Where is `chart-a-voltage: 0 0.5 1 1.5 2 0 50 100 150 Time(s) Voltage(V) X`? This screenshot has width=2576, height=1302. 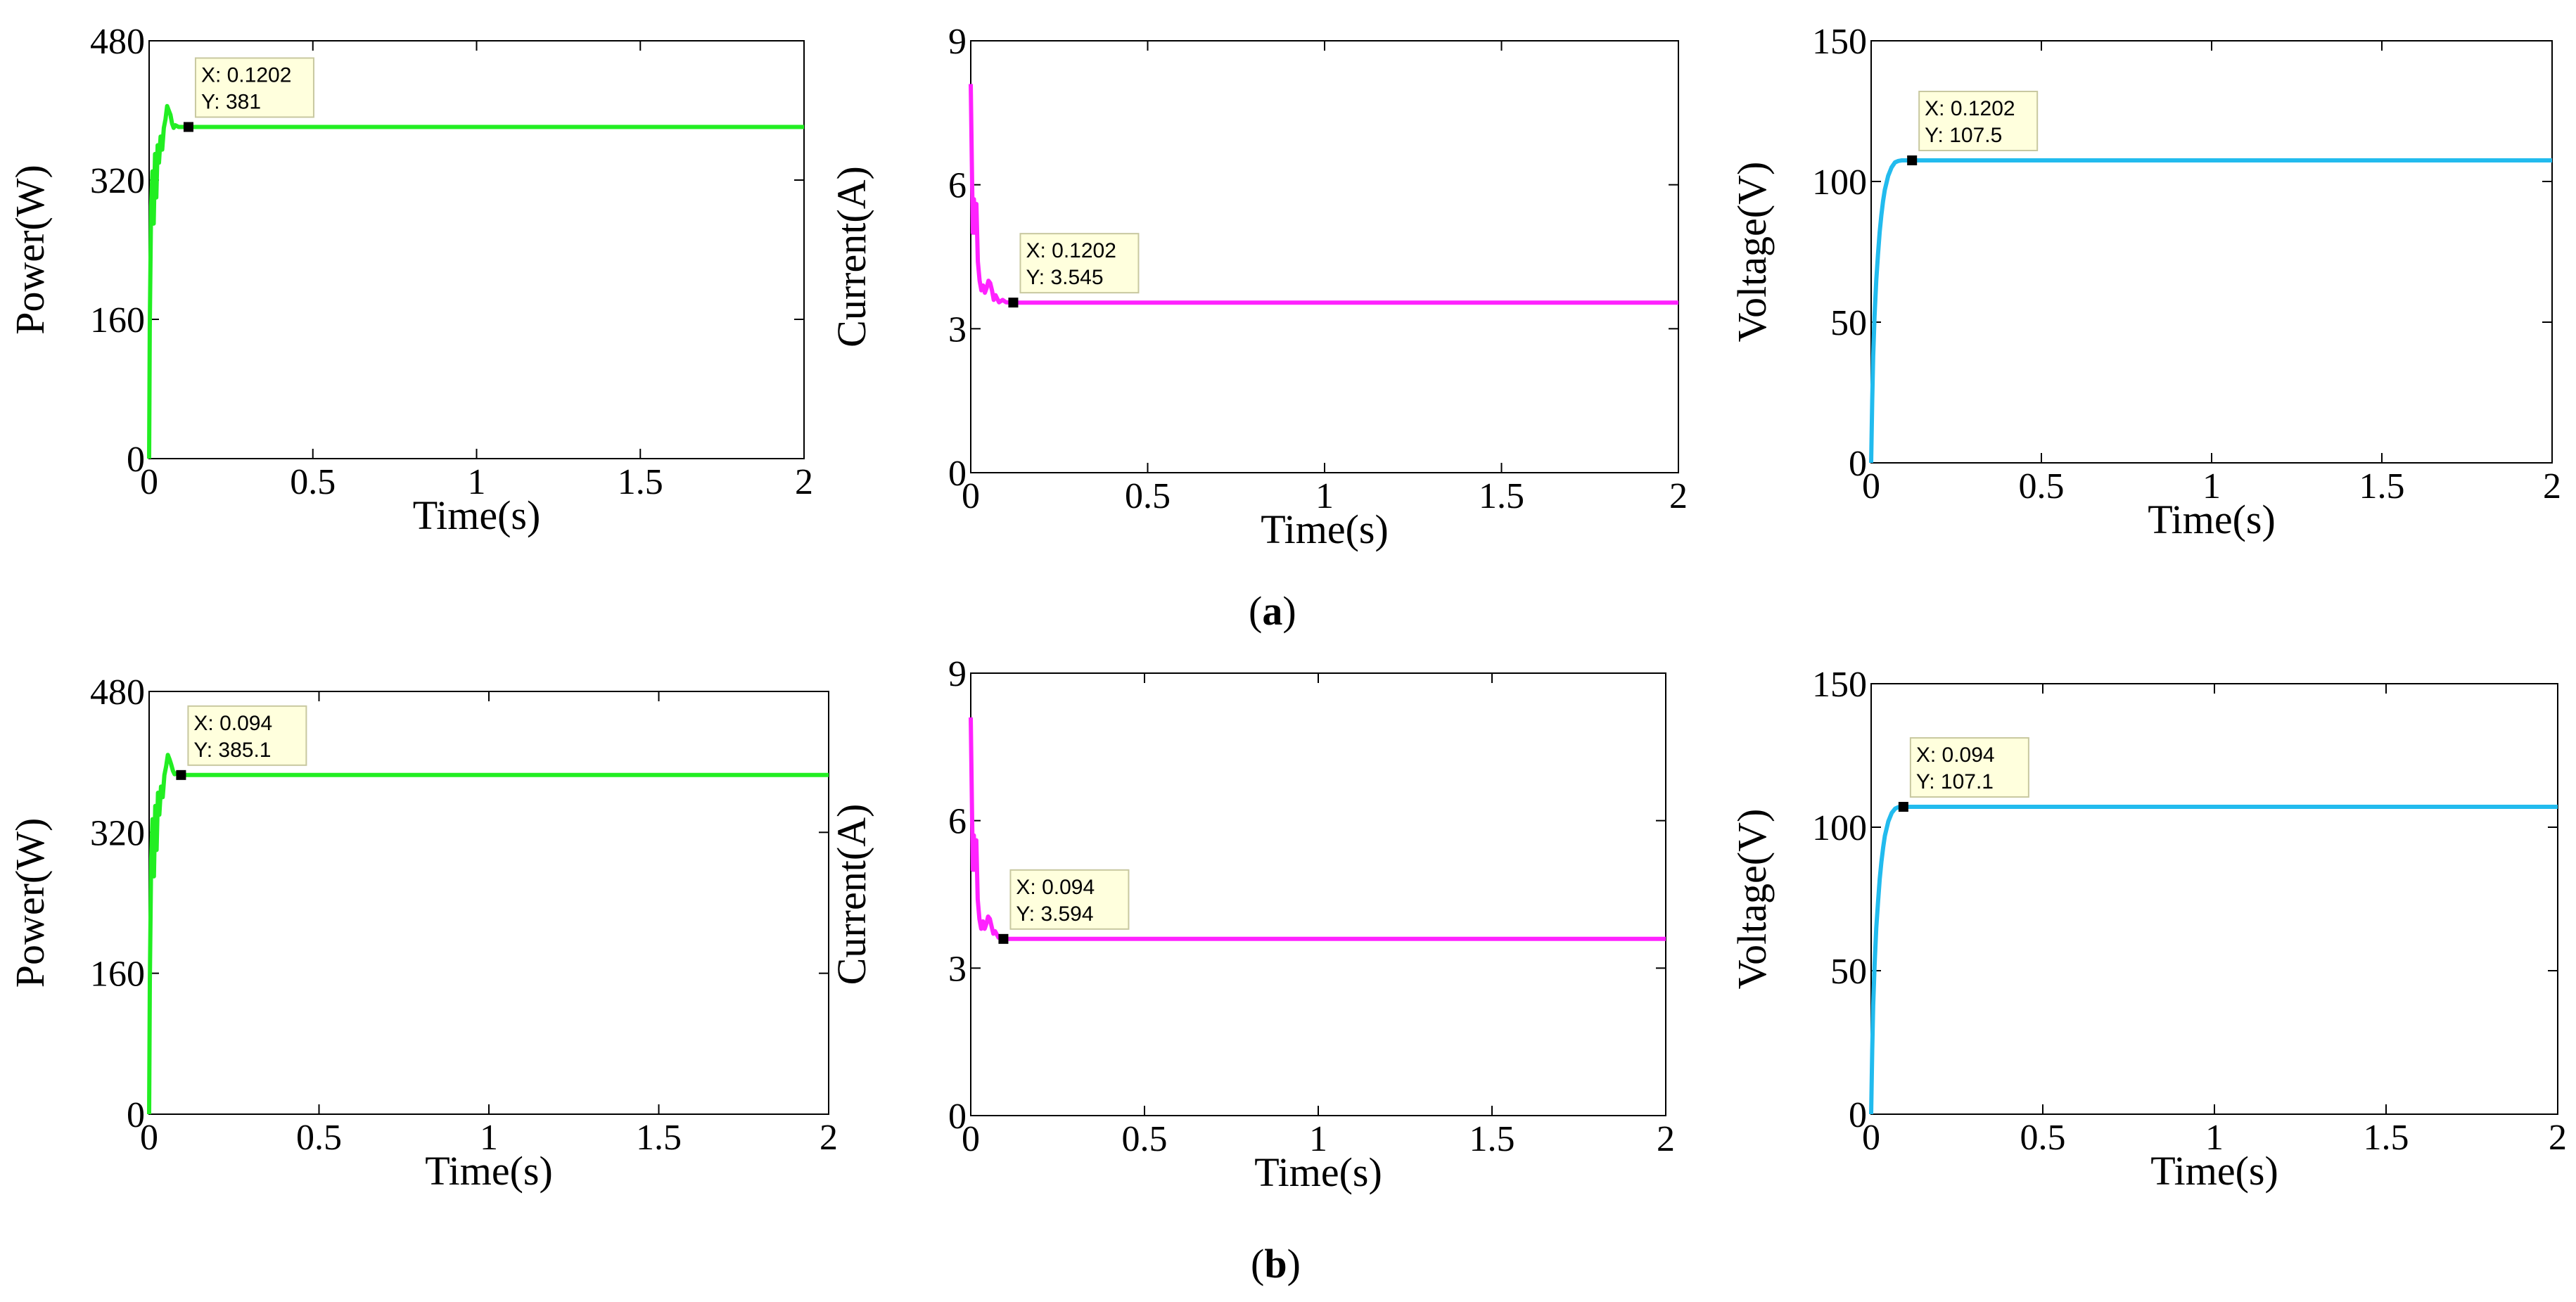 chart-a-voltage: 0 0.5 1 1.5 2 0 50 100 150 Time(s) Voltage(V) X is located at coordinates (2145, 282).